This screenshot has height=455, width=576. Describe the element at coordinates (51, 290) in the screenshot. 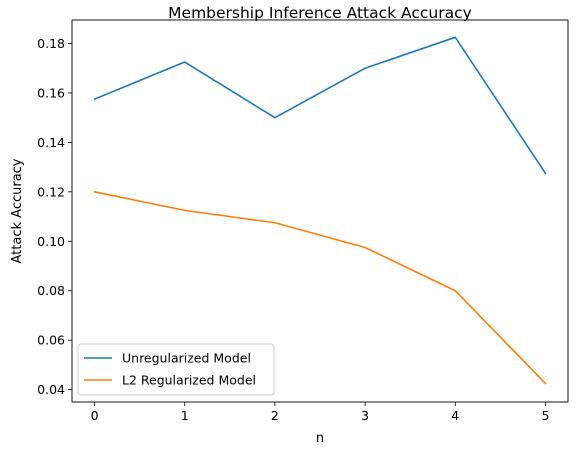

I see `y-tick-label: 0.08` at that location.